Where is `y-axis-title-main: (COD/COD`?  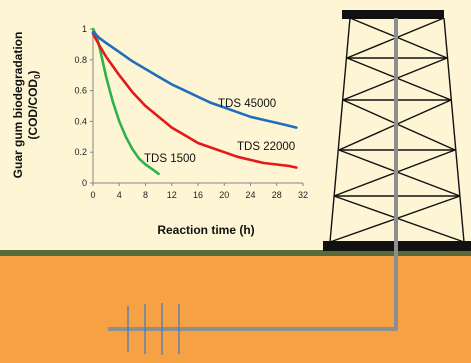 y-axis-title-main: (COD/COD is located at coordinates (33, 109).